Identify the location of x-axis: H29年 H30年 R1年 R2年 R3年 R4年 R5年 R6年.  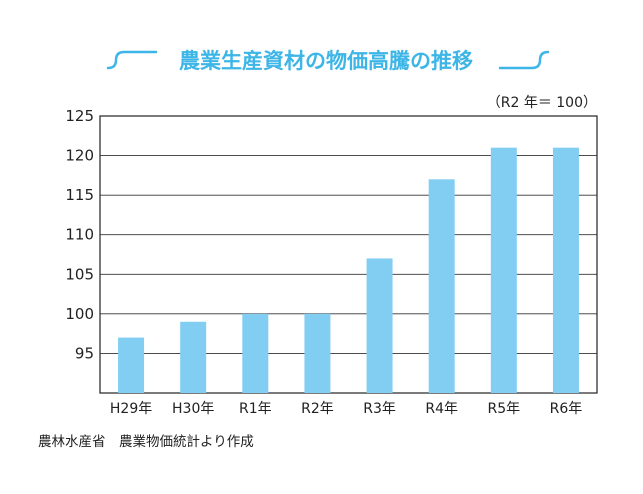
(346, 409).